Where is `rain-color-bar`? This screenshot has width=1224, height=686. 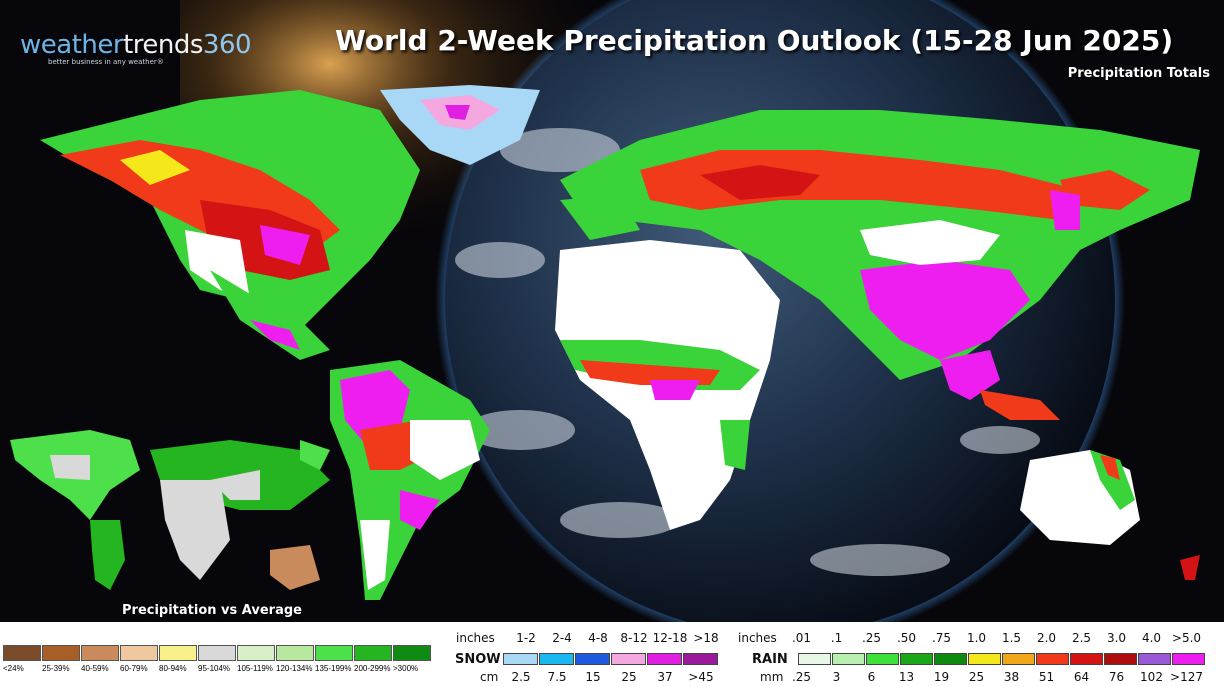 rain-color-bar is located at coordinates (1002, 659).